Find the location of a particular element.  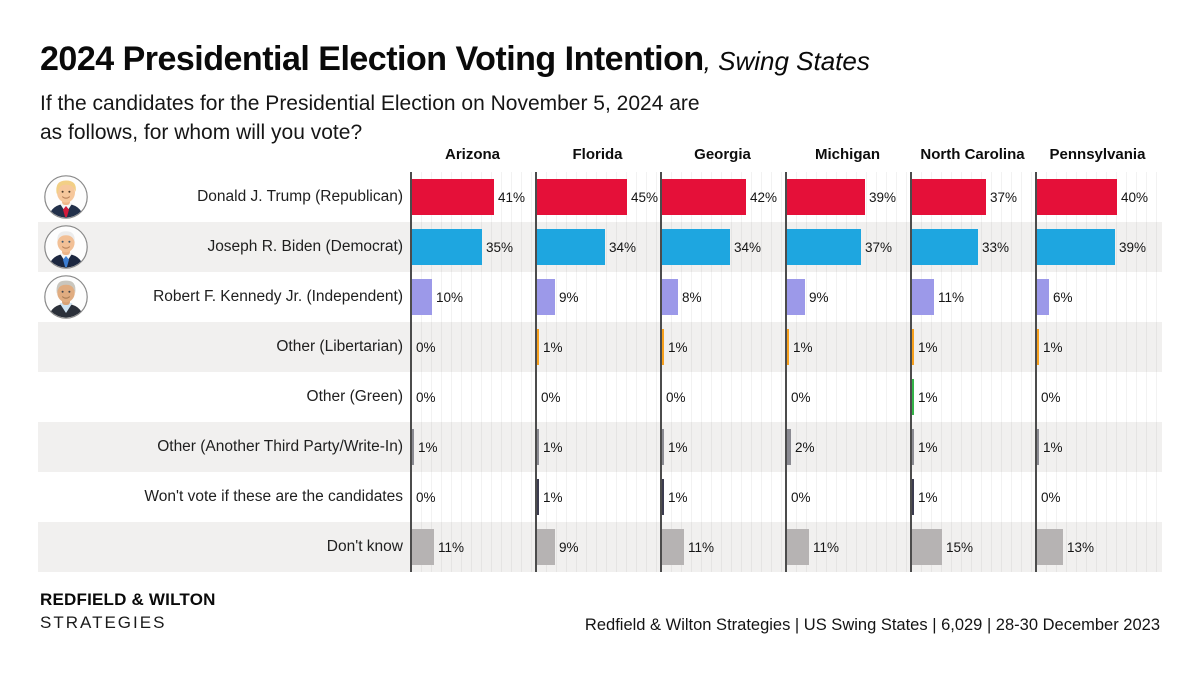

bar-panel-florida: 0% is located at coordinates (597, 397).